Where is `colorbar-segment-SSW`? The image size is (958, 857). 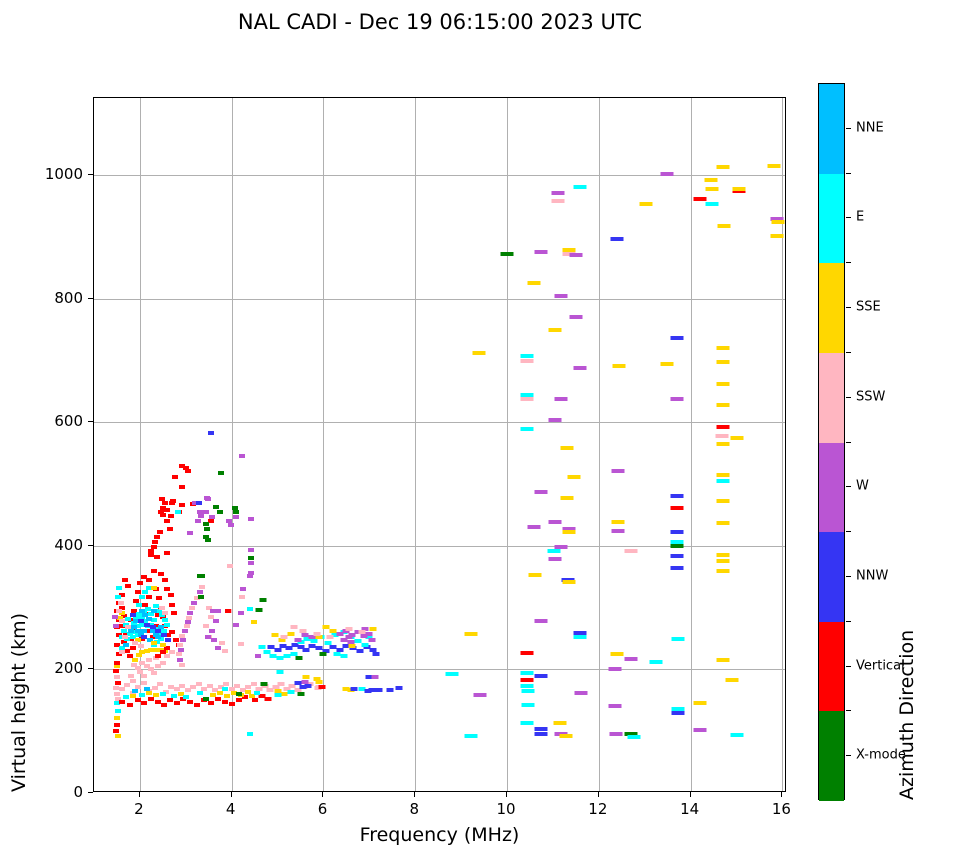
colorbar-segment-SSW is located at coordinates (831, 397).